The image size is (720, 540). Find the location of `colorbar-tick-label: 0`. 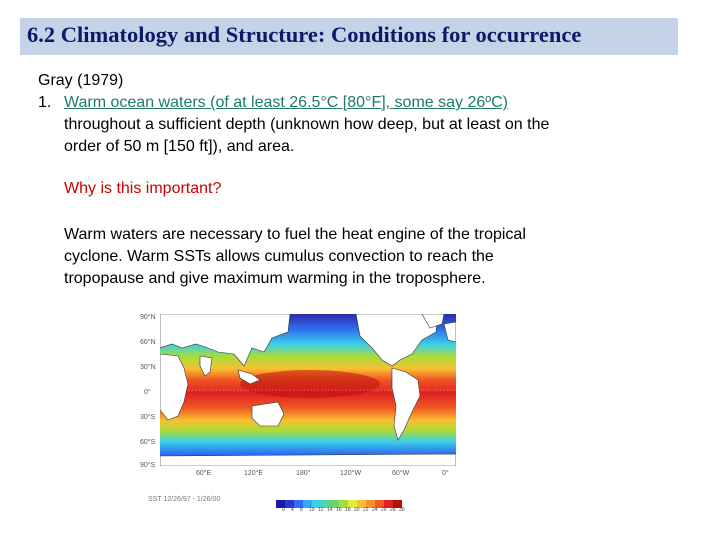

colorbar-tick-label: 0 is located at coordinates (283, 510).